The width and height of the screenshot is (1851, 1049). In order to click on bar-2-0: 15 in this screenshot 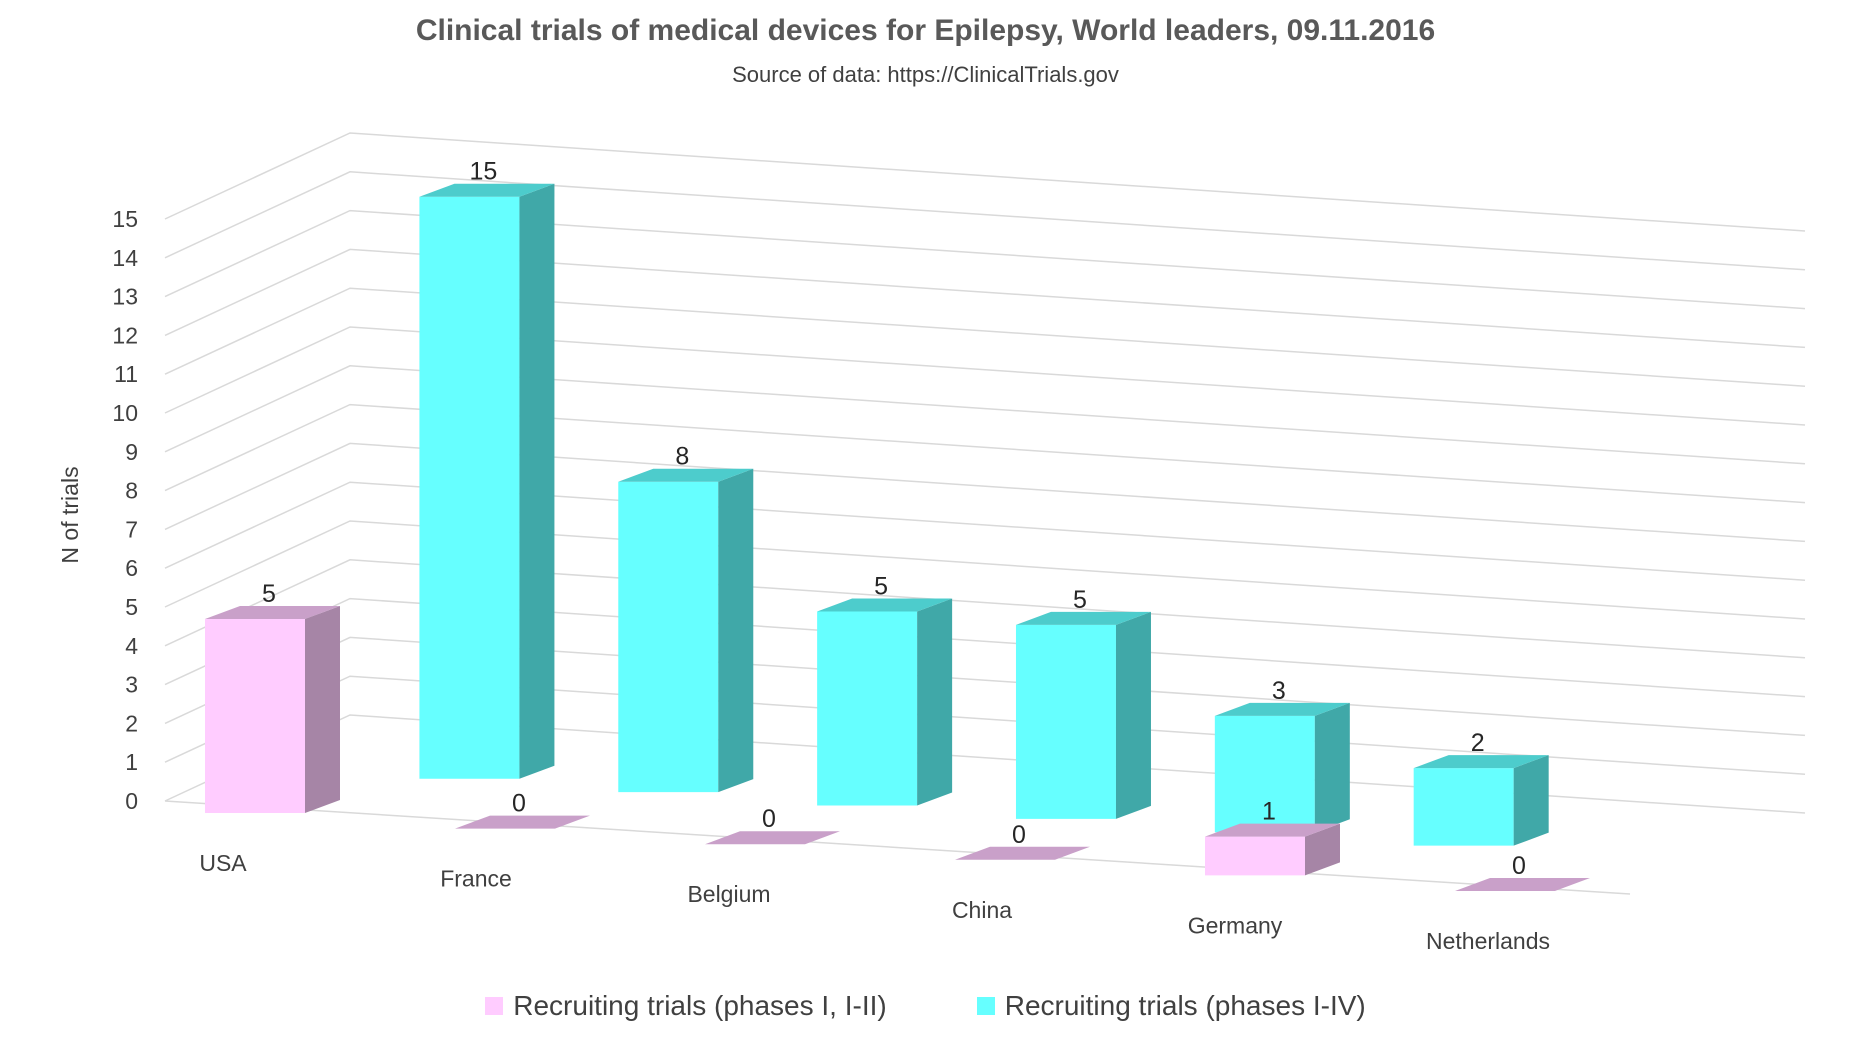, I will do `click(487, 468)`.